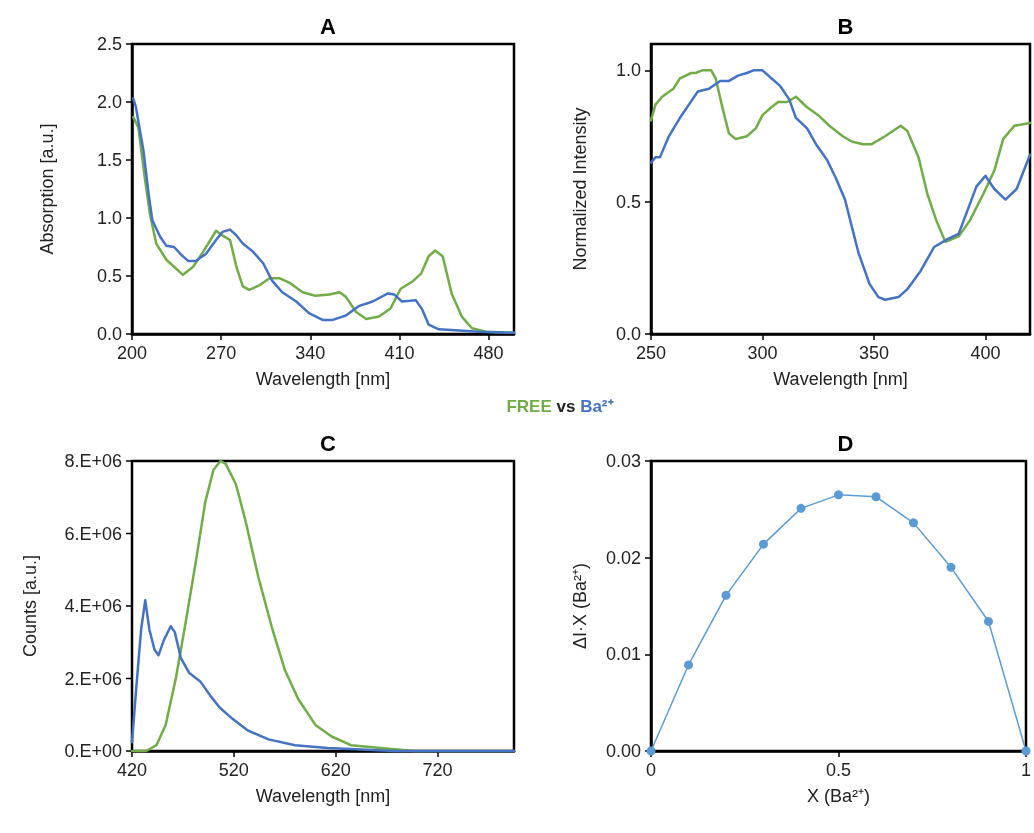  Describe the element at coordinates (651, 353) in the screenshot. I see `x-tick-label: 250` at that location.